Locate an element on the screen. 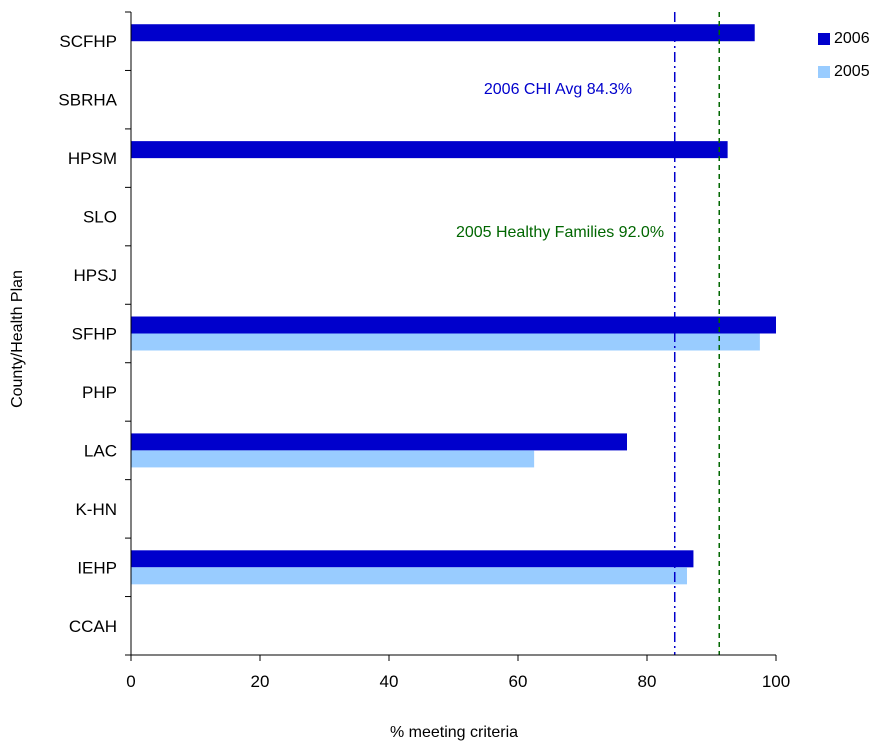  bar-iehp-2006 is located at coordinates (412, 559).